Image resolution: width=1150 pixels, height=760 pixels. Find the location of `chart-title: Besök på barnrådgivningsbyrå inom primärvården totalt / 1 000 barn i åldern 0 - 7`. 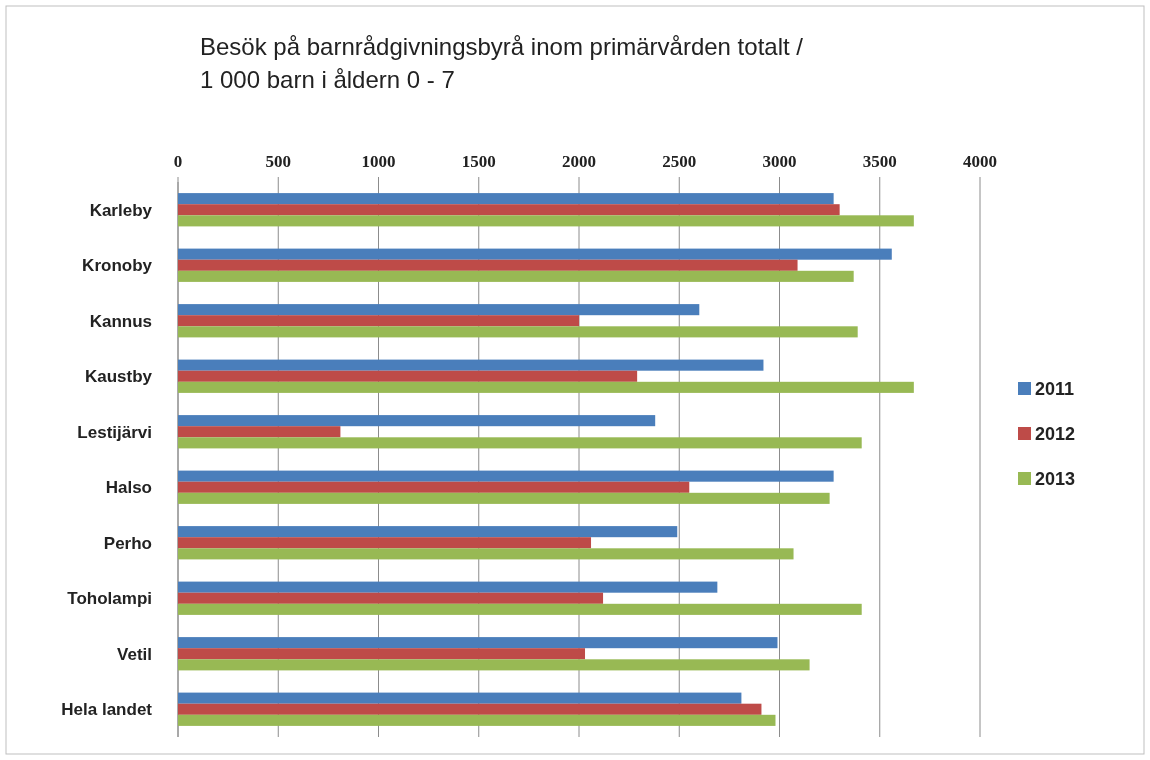

chart-title: Besök på barnrådgivningsbyrå inom primärvården totalt / 1 000 barn i åldern 0 - 7 is located at coordinates (502, 63).